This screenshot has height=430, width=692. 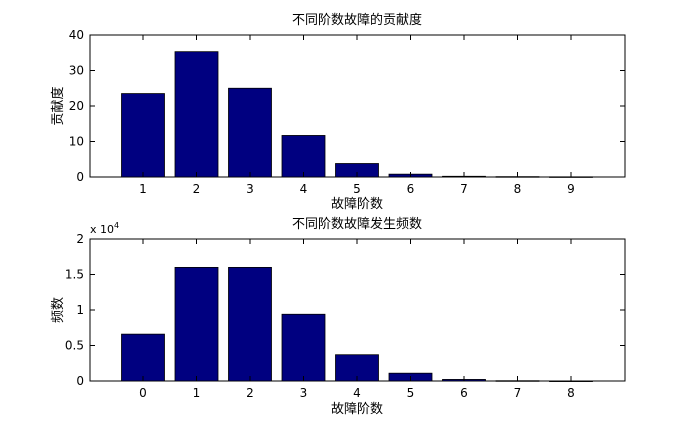 I want to click on y-tick-label: 20, so click(x=76, y=106).